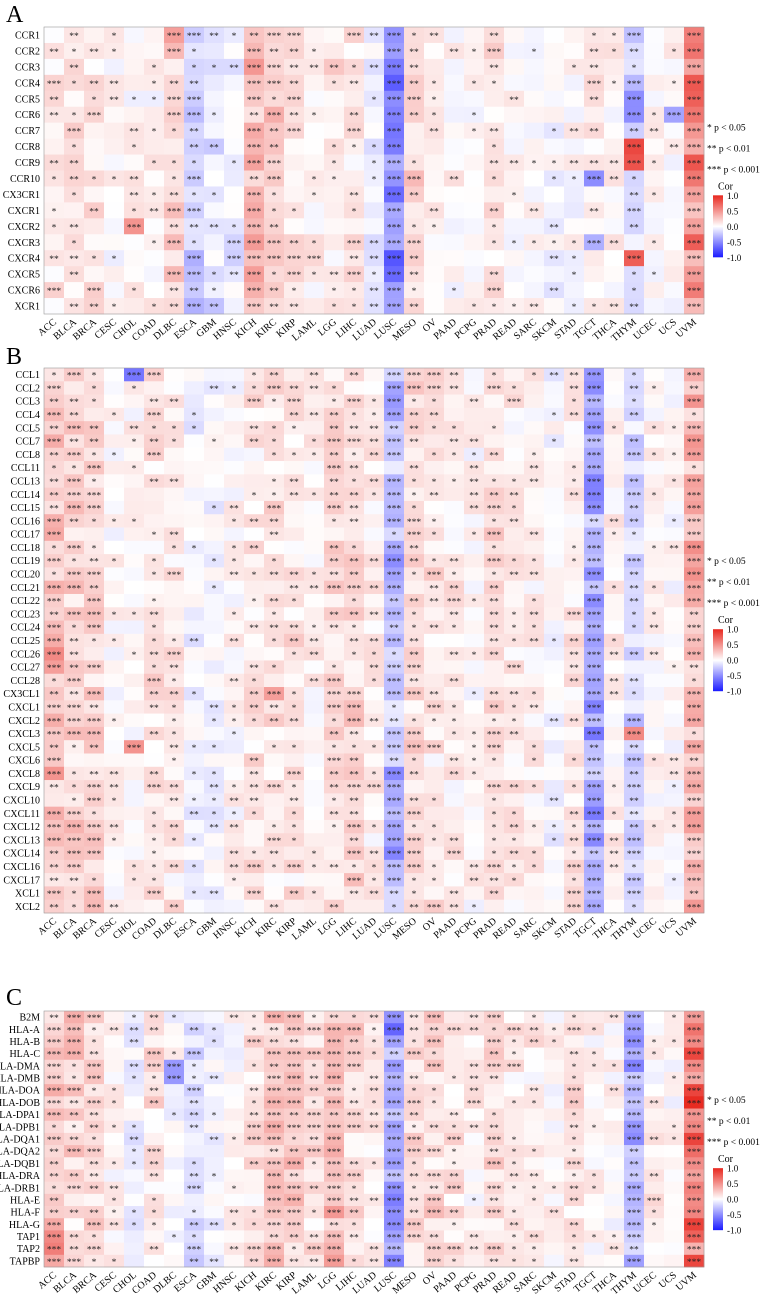 This screenshot has width=766, height=1303. What do you see at coordinates (27, 894) in the screenshot?
I see `row-label: XCL1` at bounding box center [27, 894].